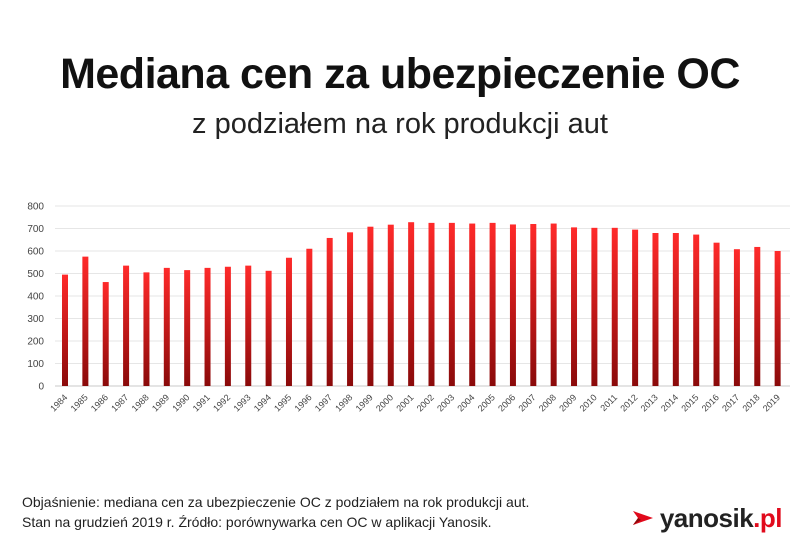 Image resolution: width=800 pixels, height=550 pixels. Describe the element at coordinates (140, 402) in the screenshot. I see `x-tick-label: 1988` at that location.